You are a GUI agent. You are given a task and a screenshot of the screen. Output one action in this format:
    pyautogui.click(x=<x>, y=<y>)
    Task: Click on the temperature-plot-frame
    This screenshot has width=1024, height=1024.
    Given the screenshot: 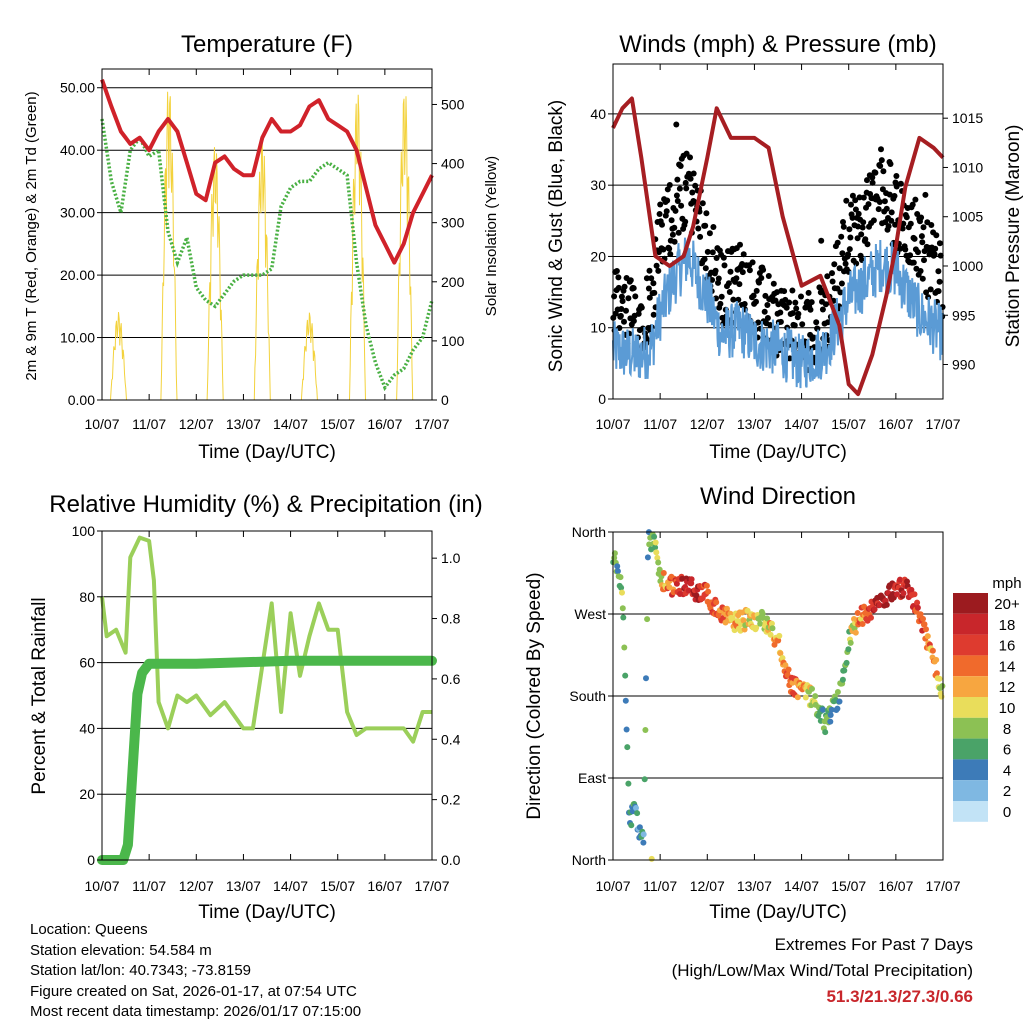 What is the action you would take?
    pyautogui.click(x=267, y=234)
    